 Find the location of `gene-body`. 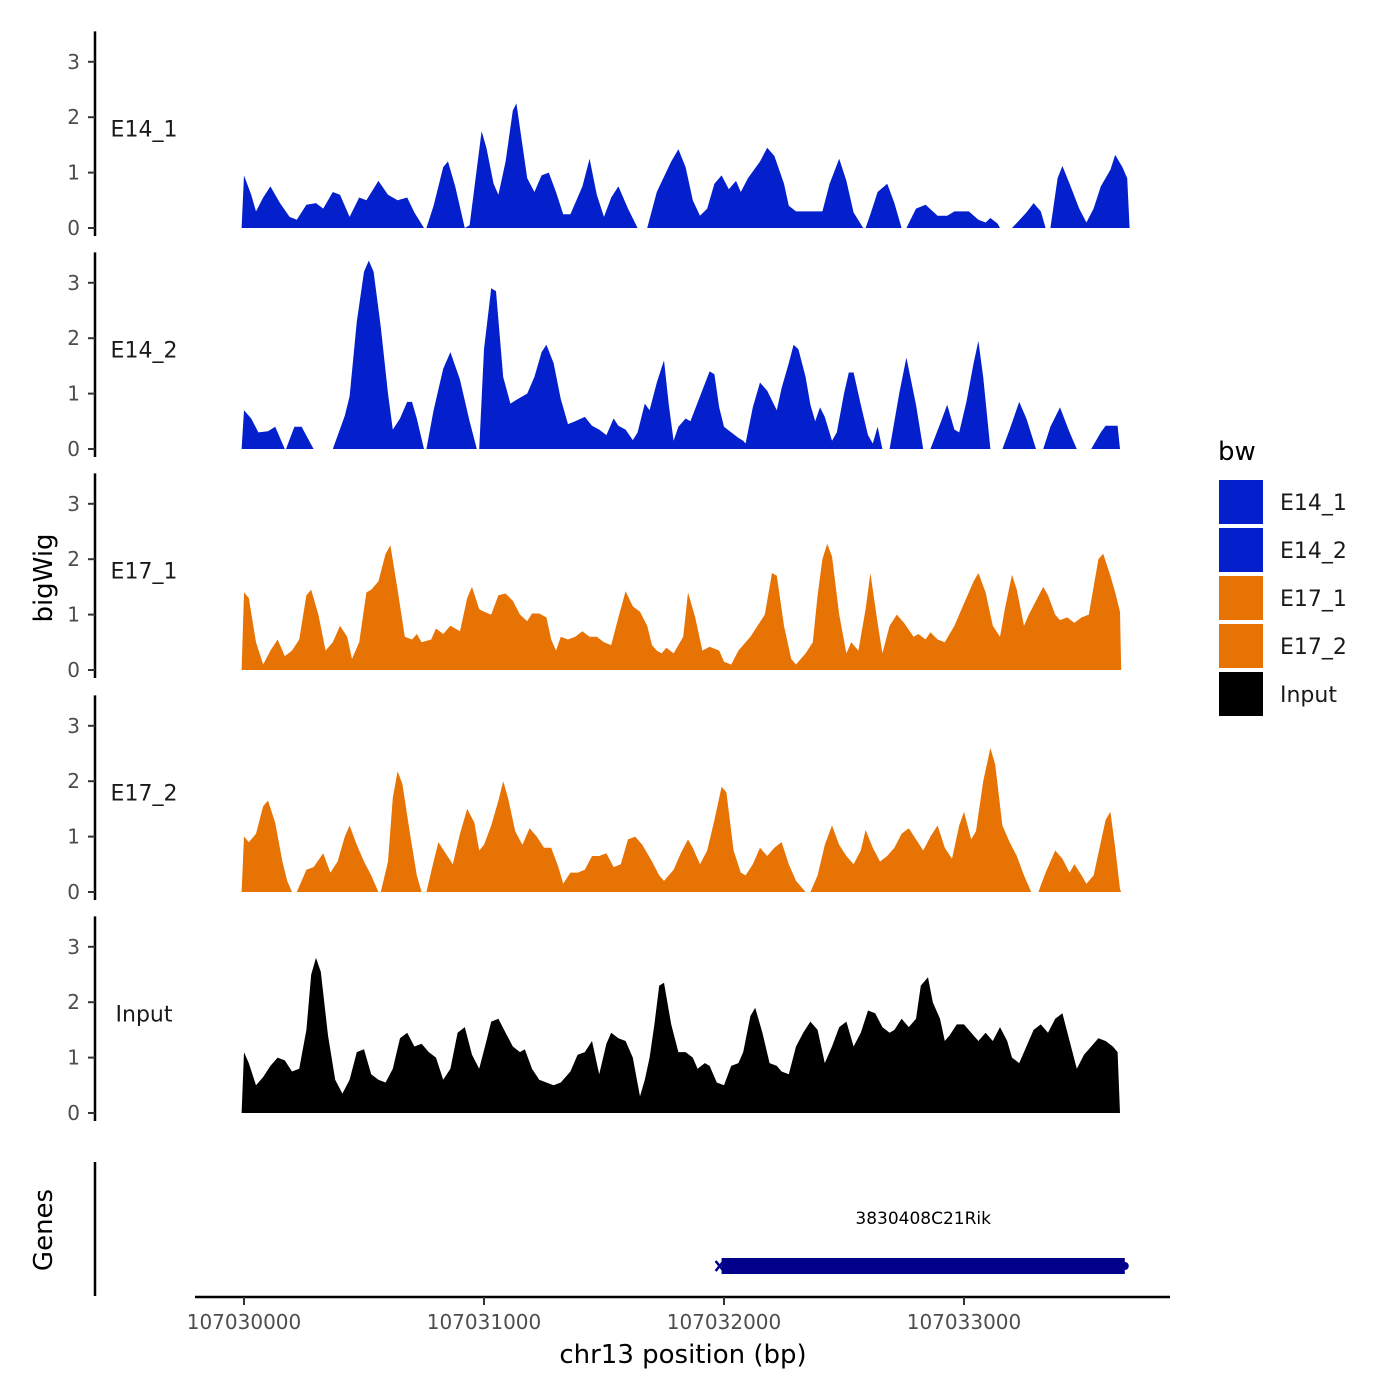

gene-body is located at coordinates (923, 1266).